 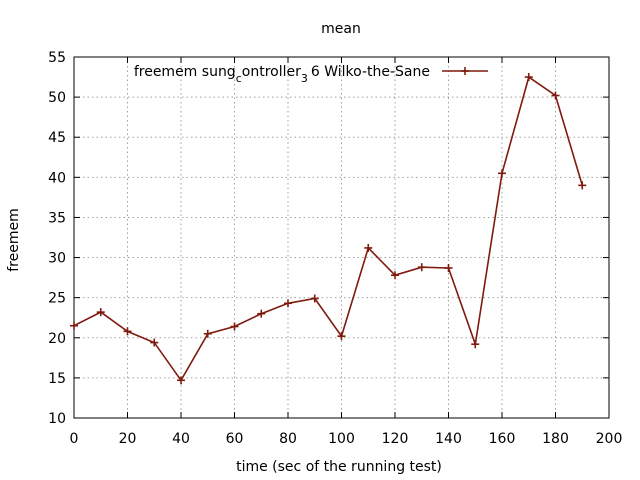 I want to click on y-tick-label: 20, so click(x=57, y=339).